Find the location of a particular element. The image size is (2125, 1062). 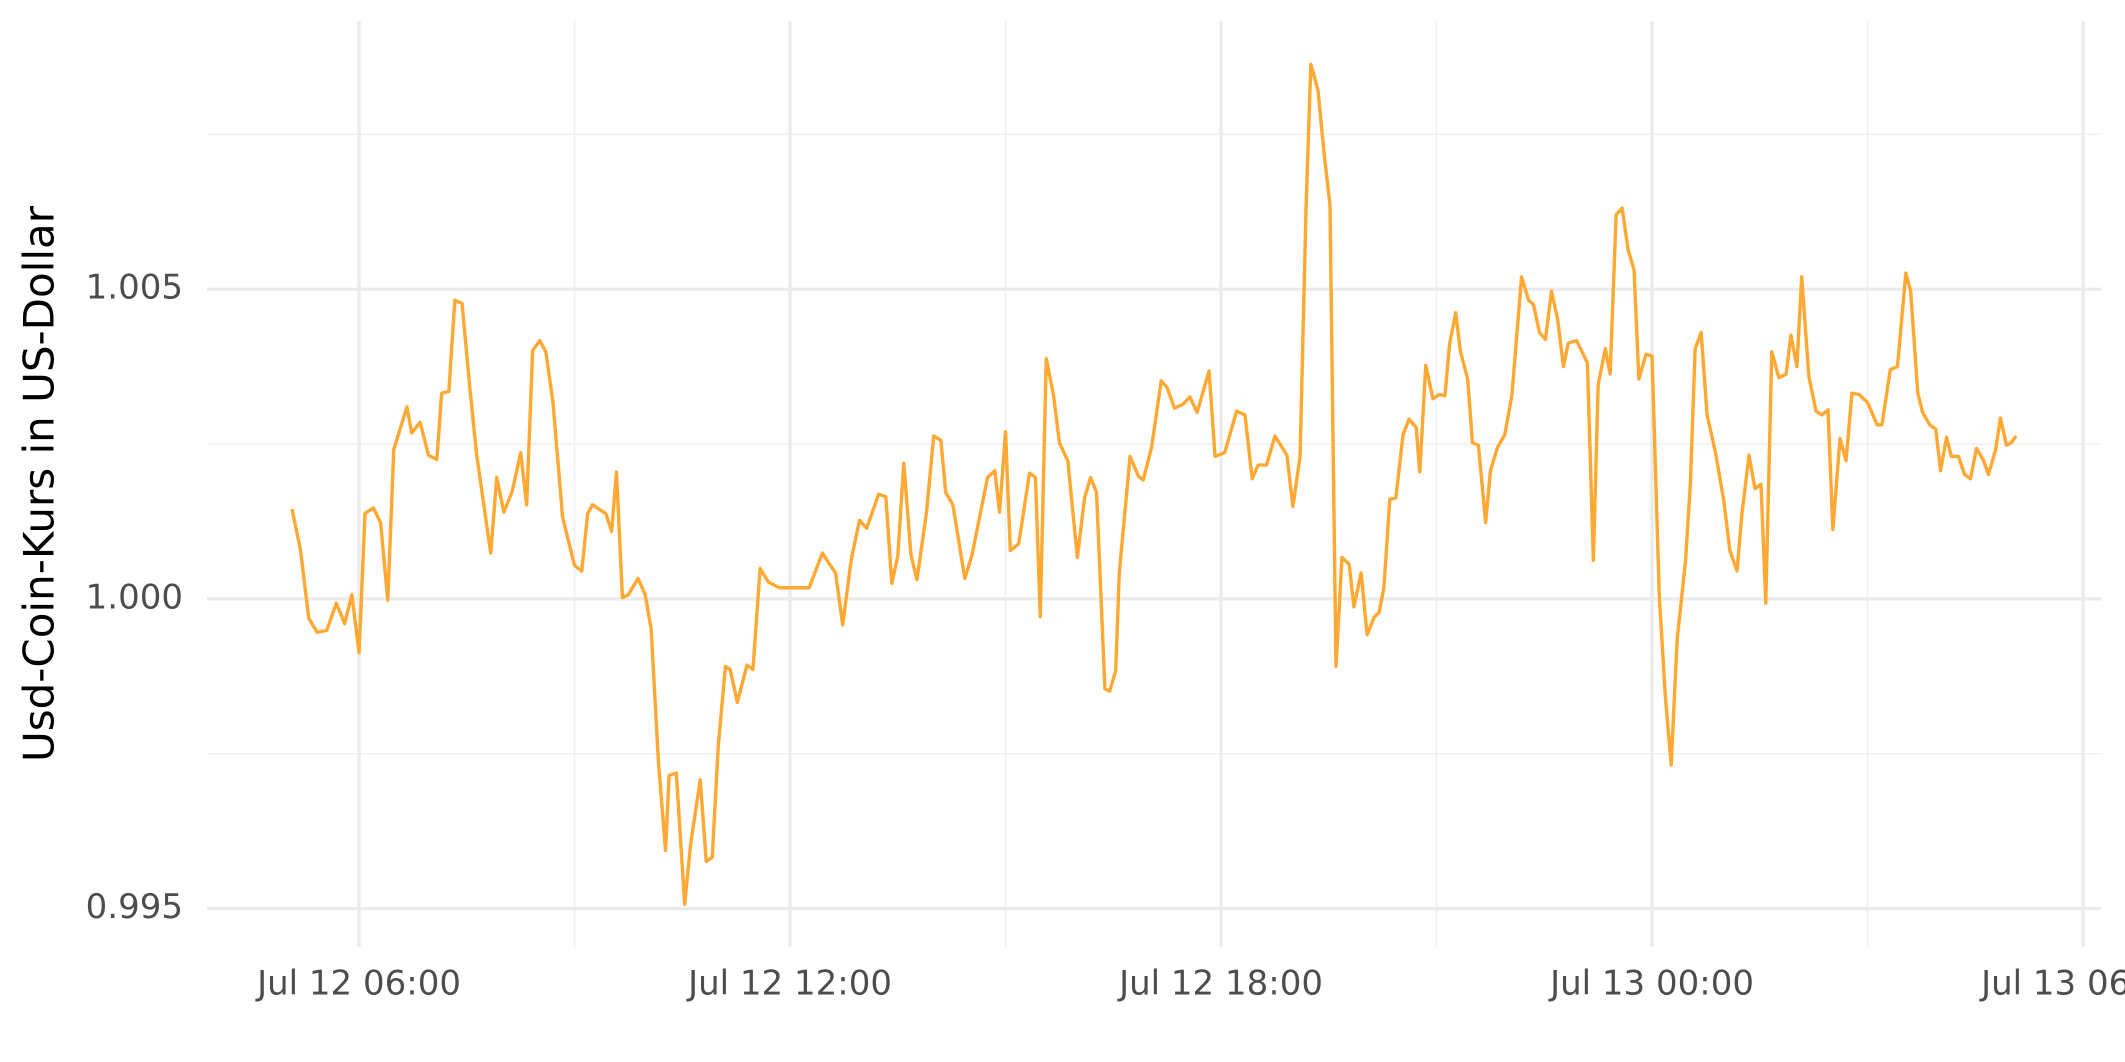

x-tick-label: Jul 12 18:00 is located at coordinates (1220, 984).